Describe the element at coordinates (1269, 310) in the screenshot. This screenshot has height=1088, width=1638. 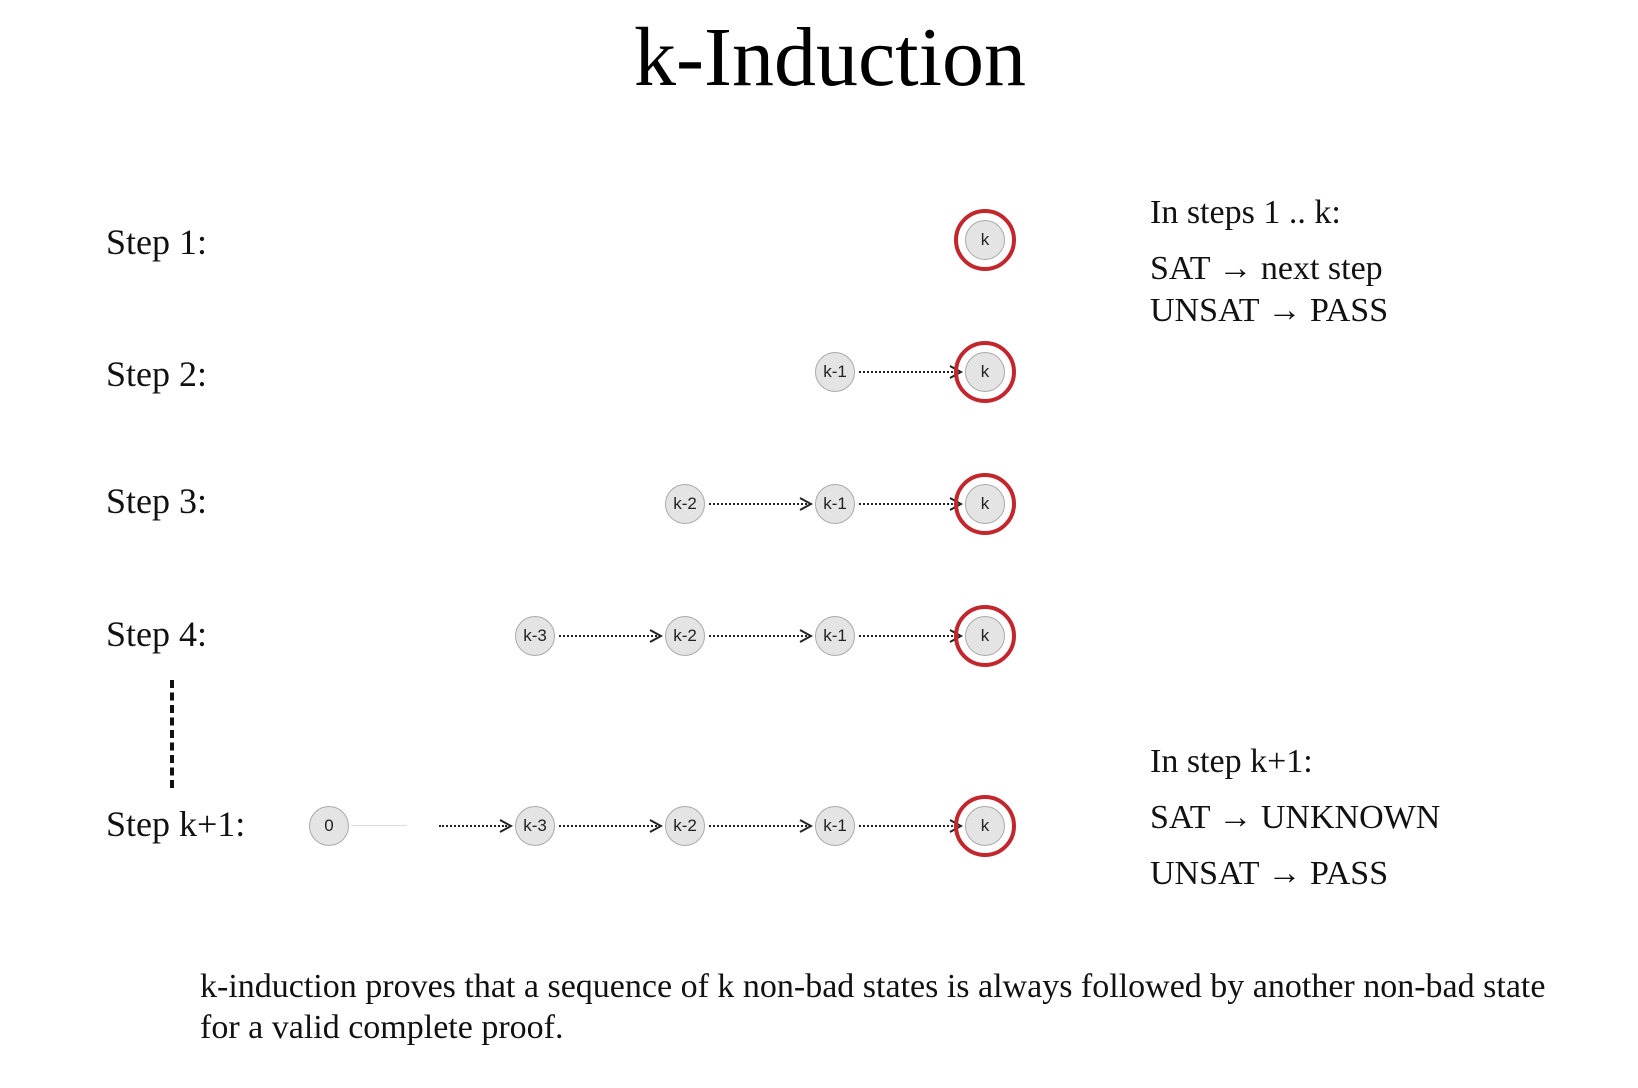
I see `steps-1-k-unsat-rule: UNSAT → PASS` at that location.